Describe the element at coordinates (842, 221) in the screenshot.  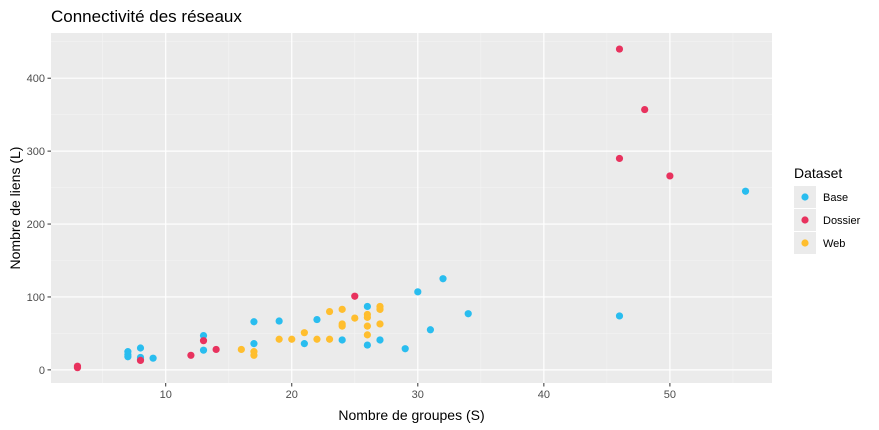
I see `legend-label-dossier: Dossier` at that location.